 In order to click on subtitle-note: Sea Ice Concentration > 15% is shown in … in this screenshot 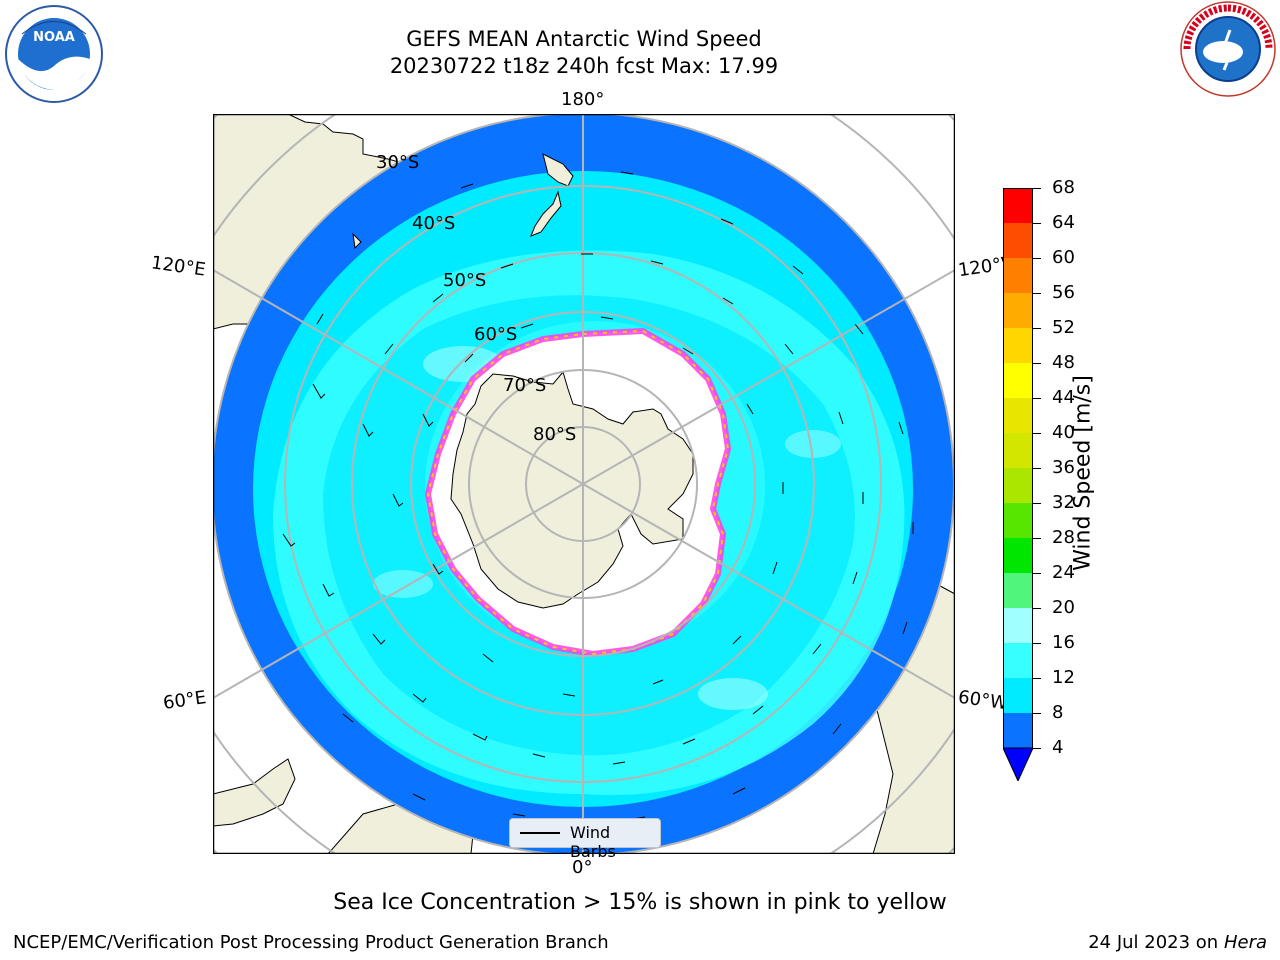, I will do `click(640, 902)`.